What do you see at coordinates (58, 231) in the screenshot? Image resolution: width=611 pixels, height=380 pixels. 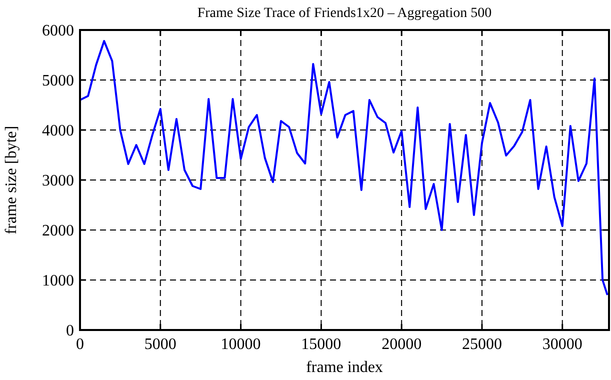 I see `y-tick-label: 2000` at bounding box center [58, 231].